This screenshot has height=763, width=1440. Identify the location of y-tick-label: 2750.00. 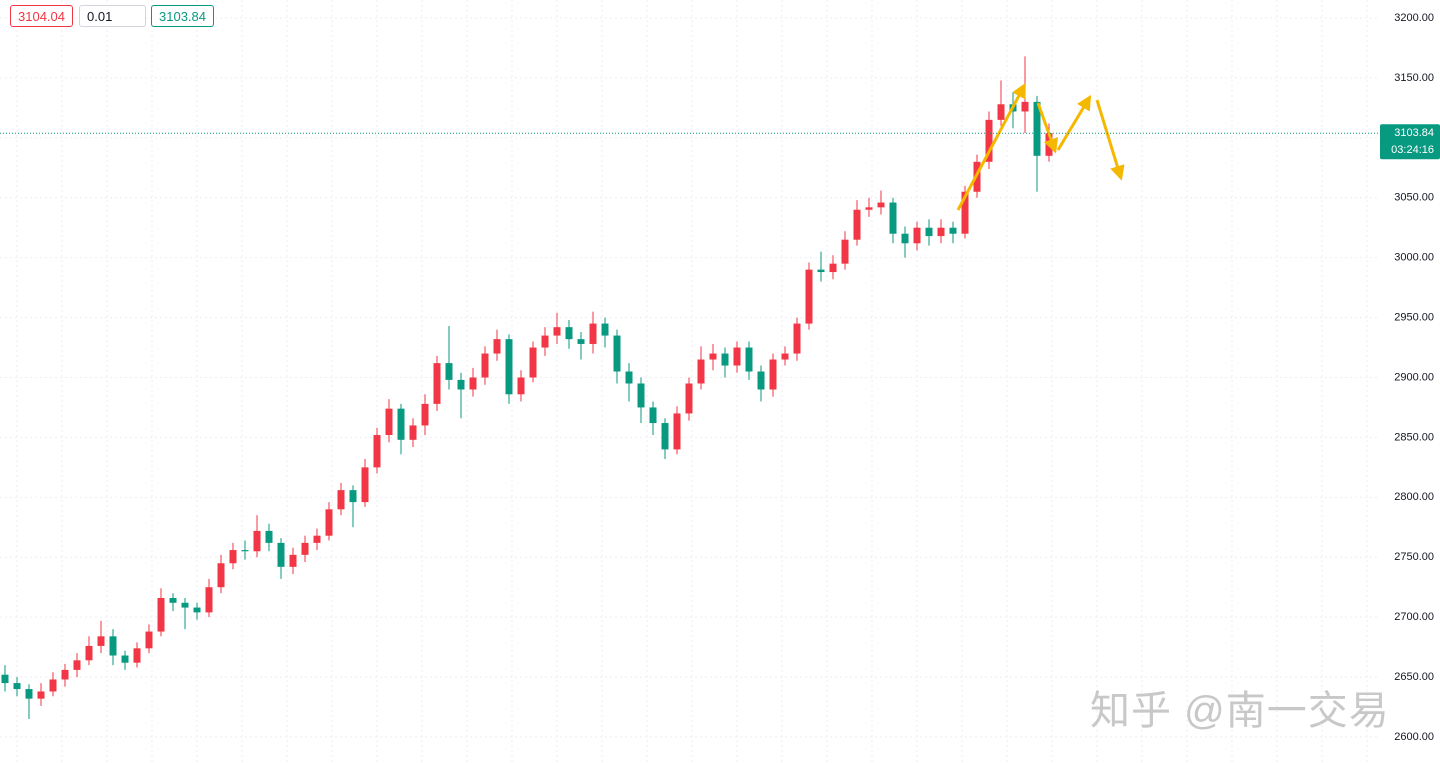
(1414, 557).